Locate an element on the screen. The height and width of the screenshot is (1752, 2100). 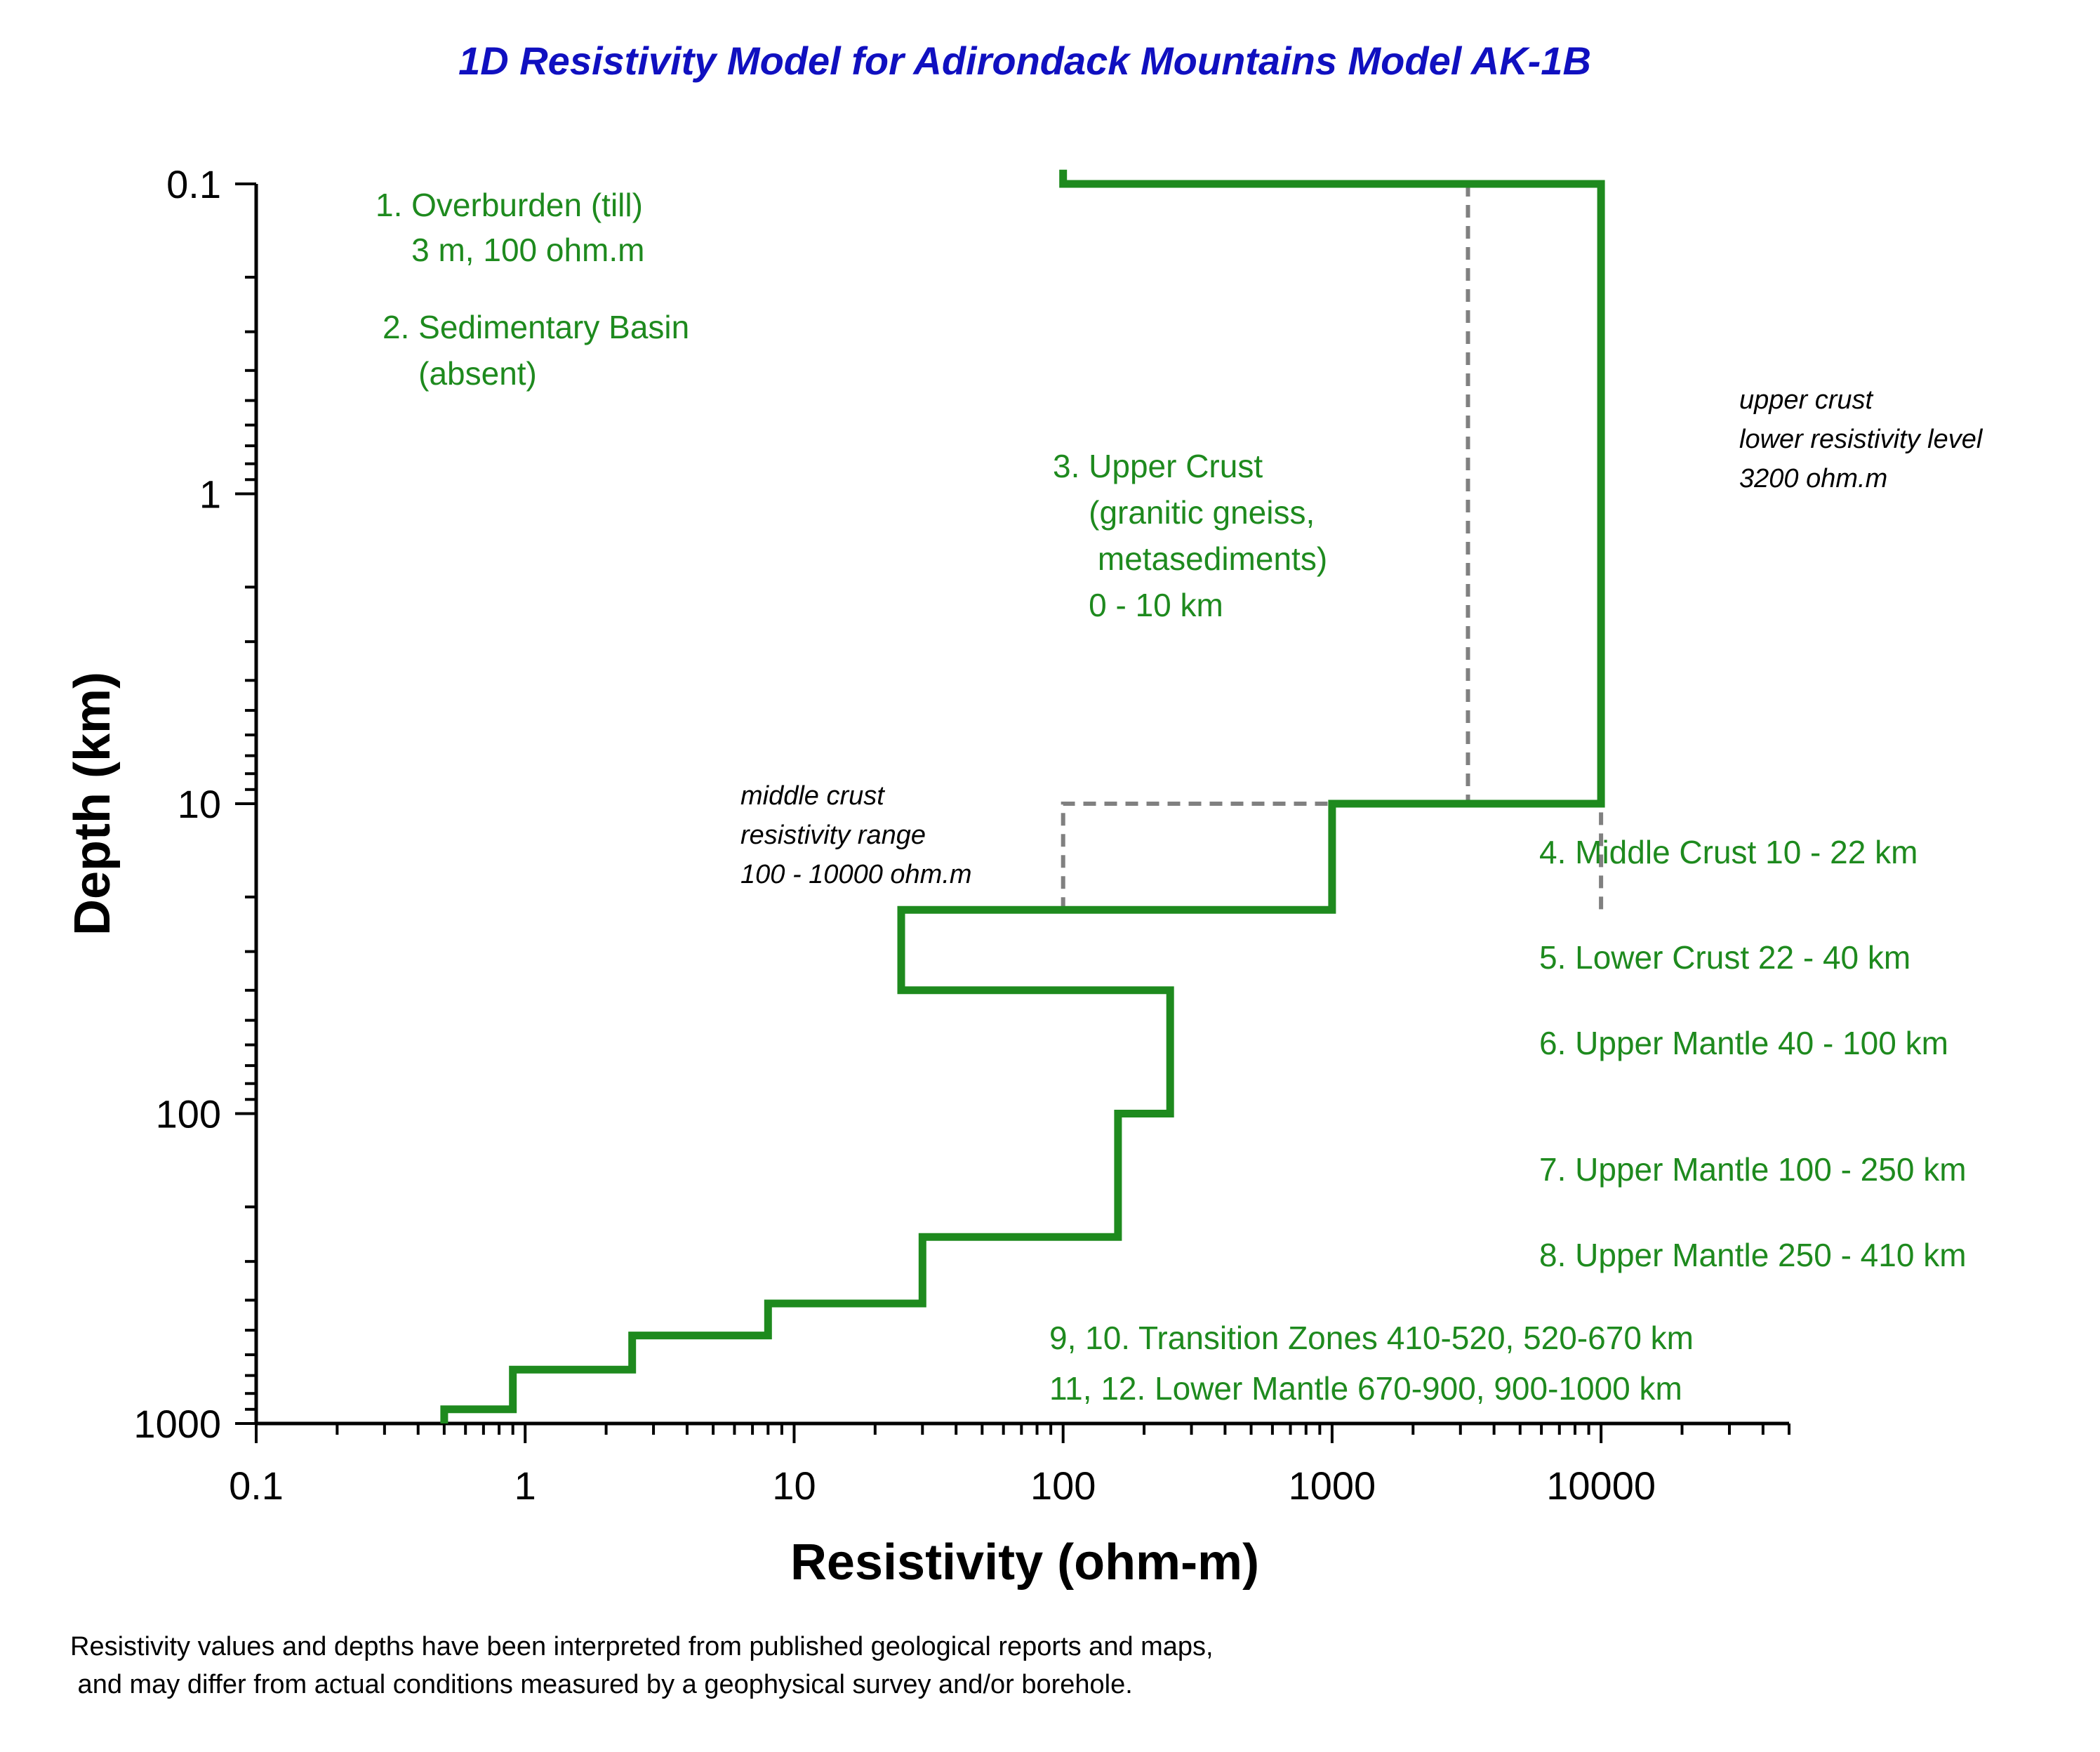
annotation-line: (absent) is located at coordinates (460, 373).